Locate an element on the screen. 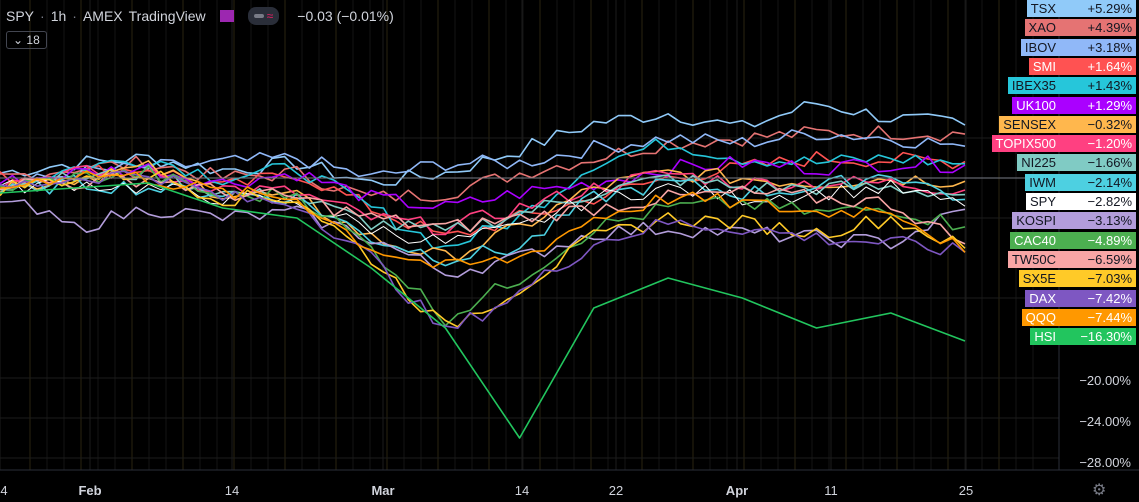  y-tick-label: −28.00% is located at coordinates (1105, 462).